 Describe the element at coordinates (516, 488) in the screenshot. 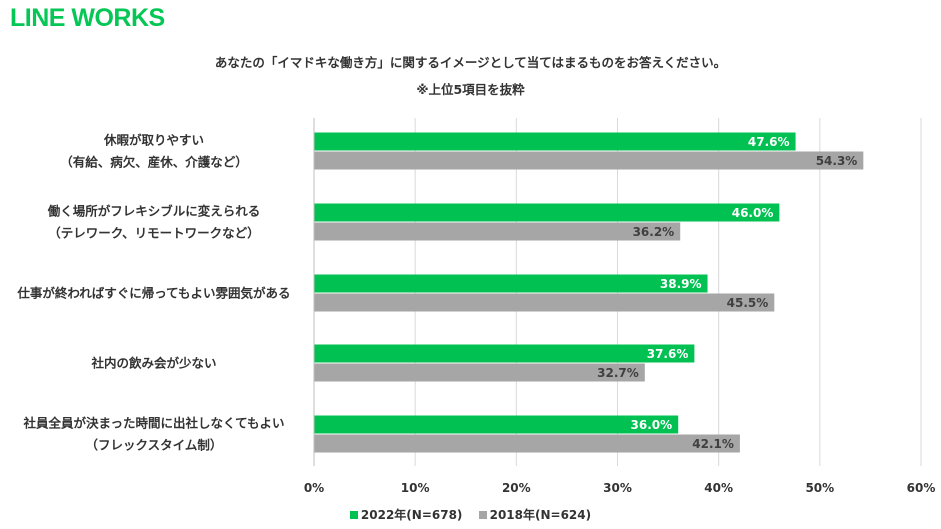

I see `x-tick-label-20: 20%` at that location.